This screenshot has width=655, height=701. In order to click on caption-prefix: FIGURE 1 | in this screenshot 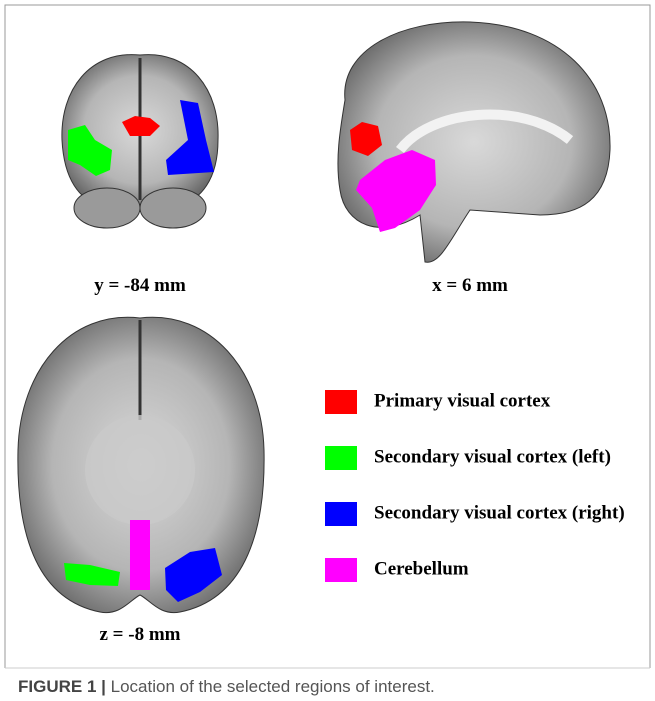, I will do `click(62, 686)`.